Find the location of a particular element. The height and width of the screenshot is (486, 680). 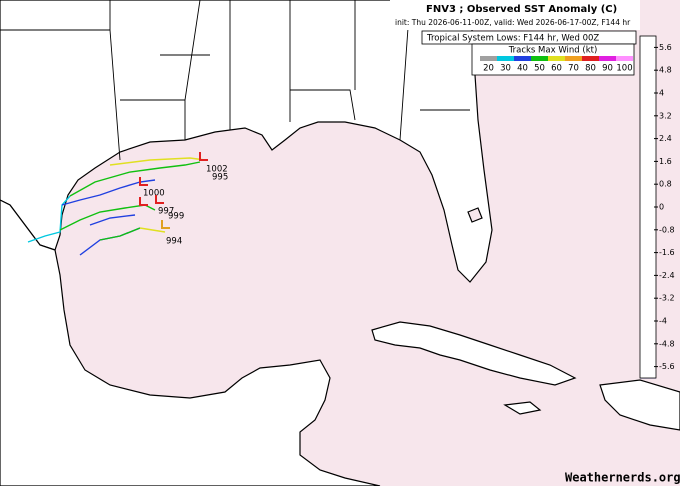

colorbar-label: 2.4 is located at coordinates (665, 138).